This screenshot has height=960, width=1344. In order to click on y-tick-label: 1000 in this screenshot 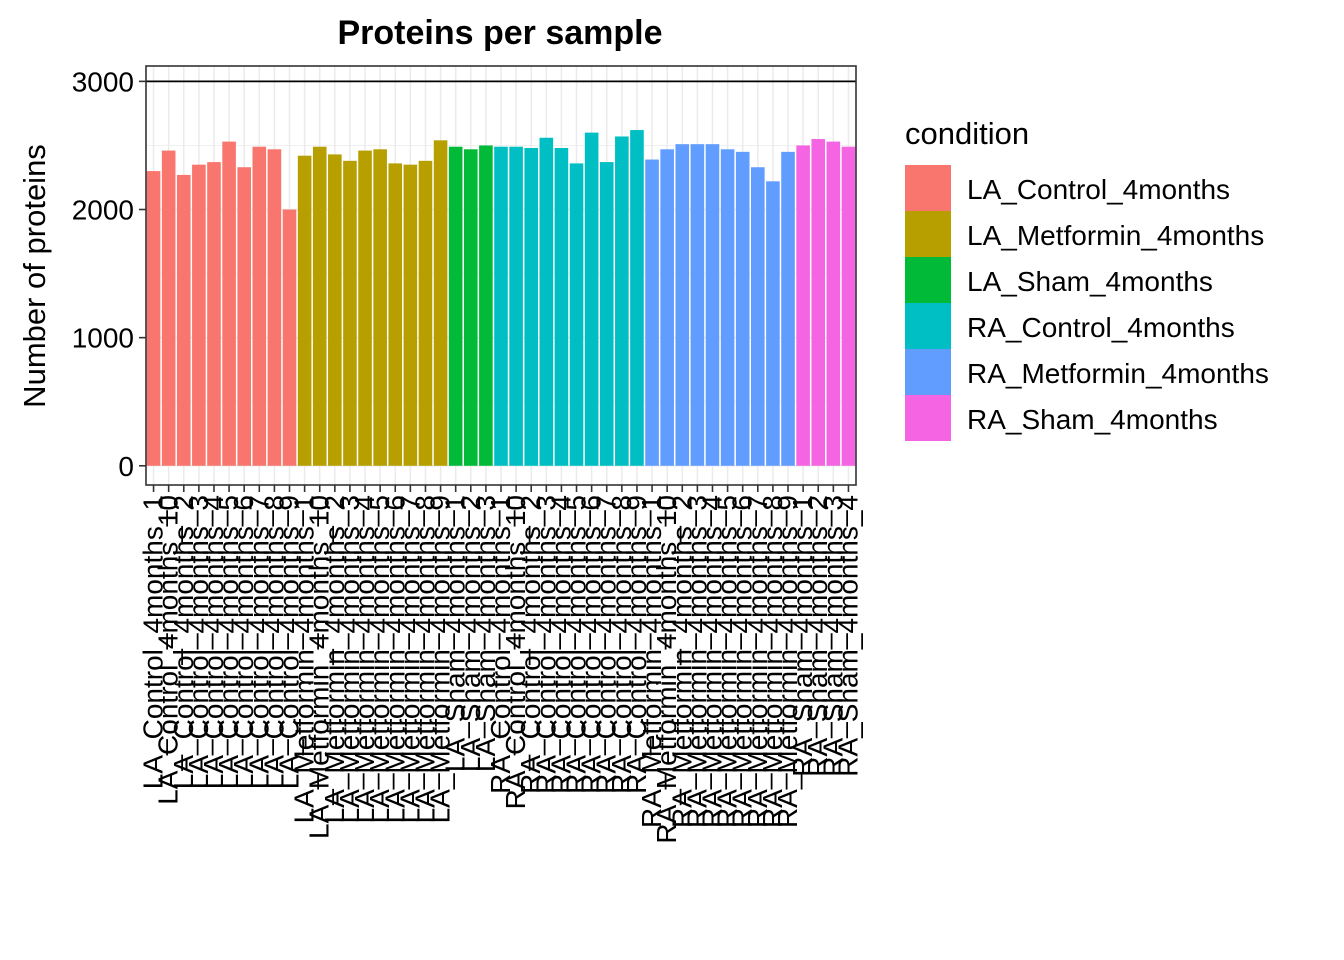, I will do `click(103, 338)`.